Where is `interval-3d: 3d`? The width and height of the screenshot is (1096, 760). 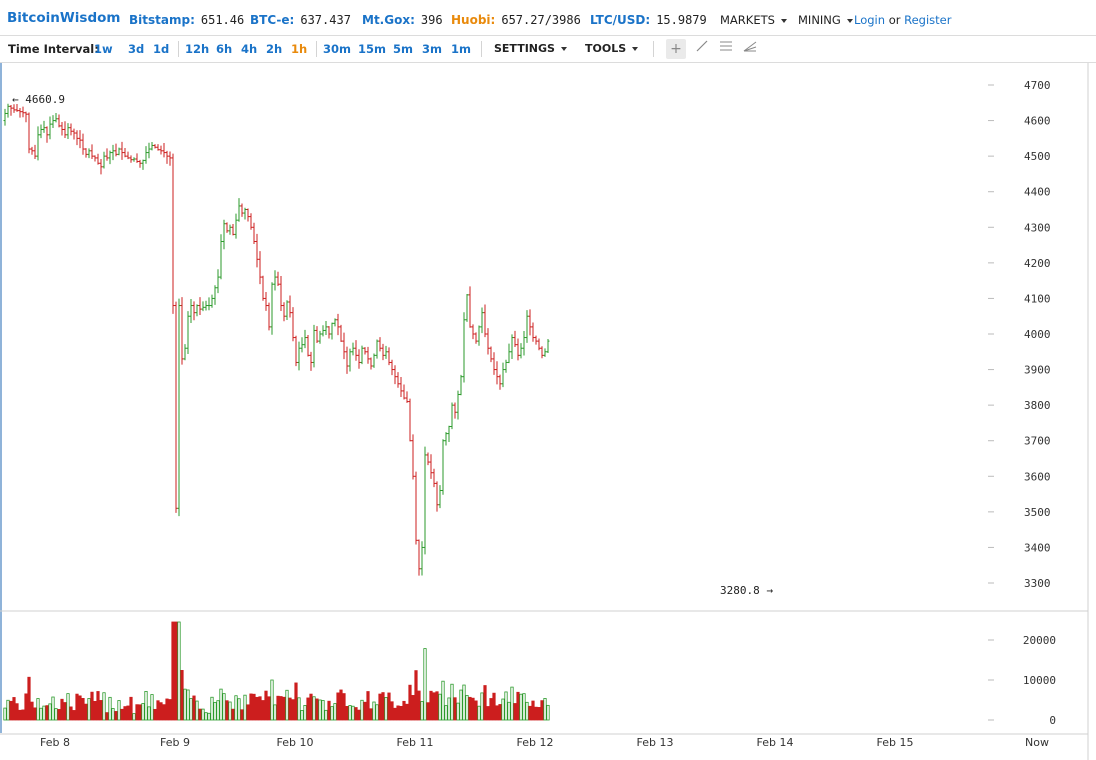 interval-3d: 3d is located at coordinates (136, 49).